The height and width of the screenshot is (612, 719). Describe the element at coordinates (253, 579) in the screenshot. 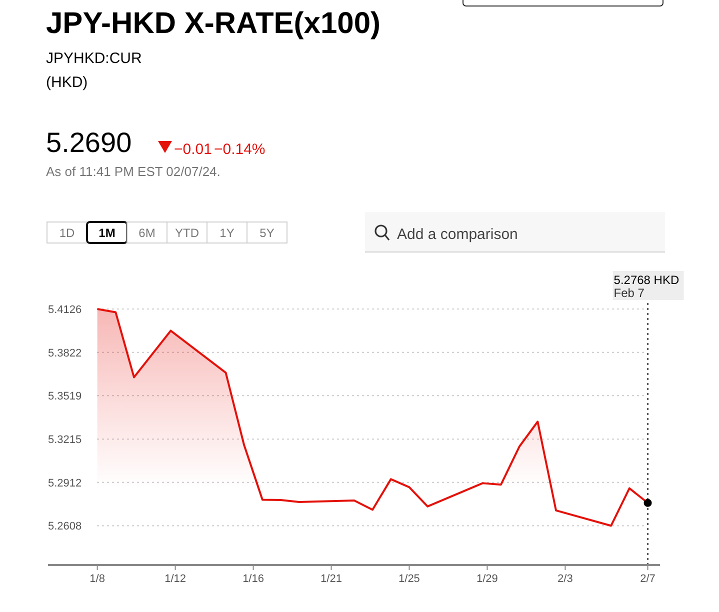

I see `x-tick-label: 1/16` at that location.